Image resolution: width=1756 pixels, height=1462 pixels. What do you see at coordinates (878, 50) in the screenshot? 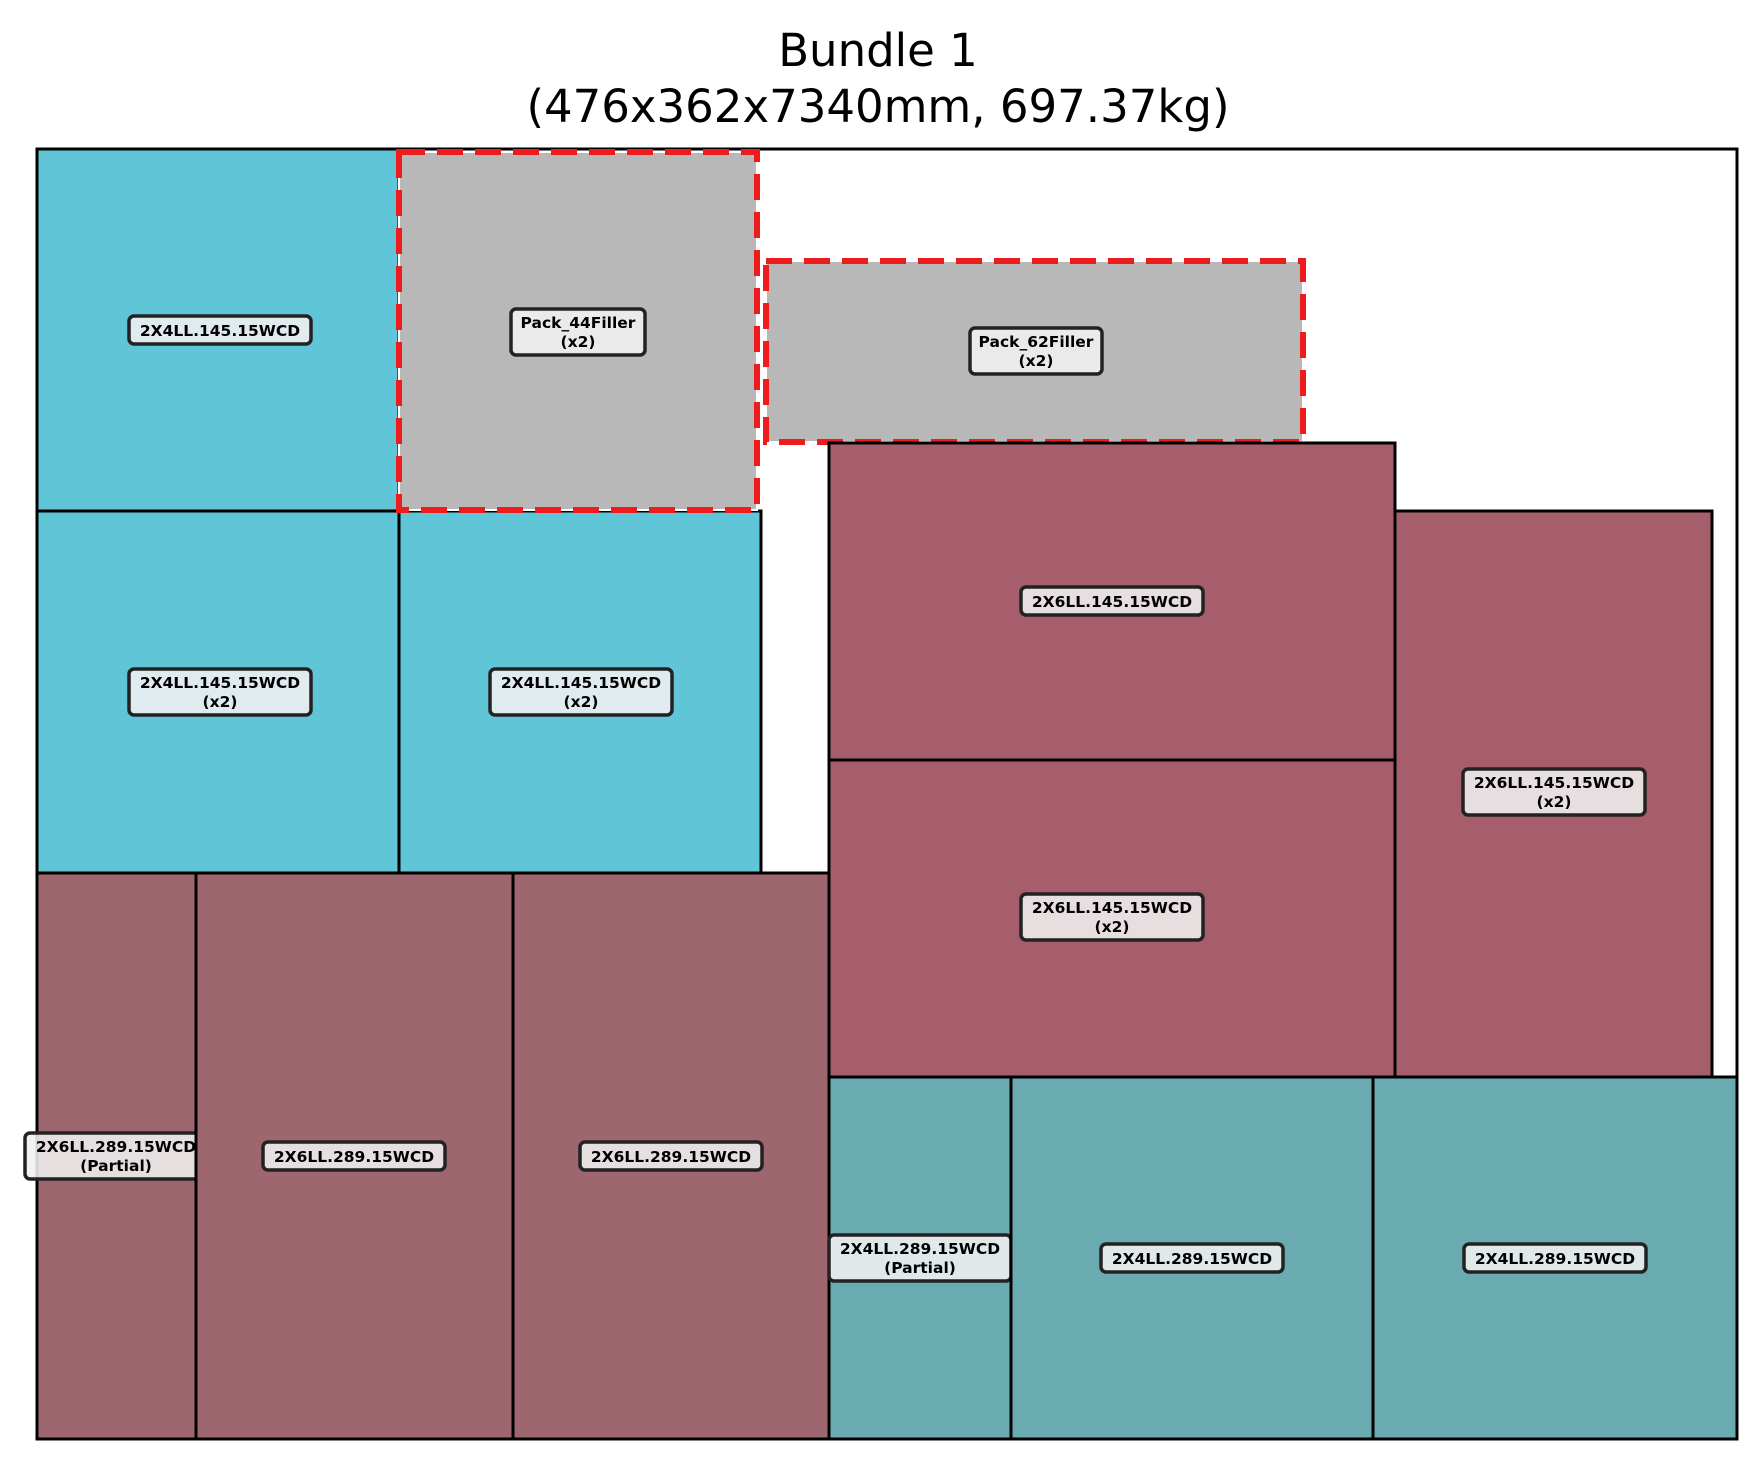
I see `diagram-title-line1: Bundle 1` at bounding box center [878, 50].